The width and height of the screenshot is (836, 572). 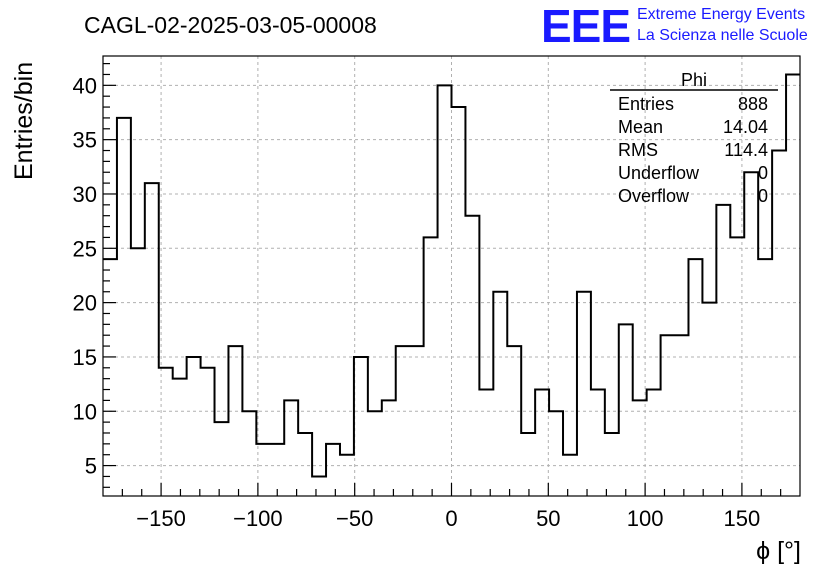 What do you see at coordinates (354, 518) in the screenshot?
I see `x-tick-label: −50` at bounding box center [354, 518].